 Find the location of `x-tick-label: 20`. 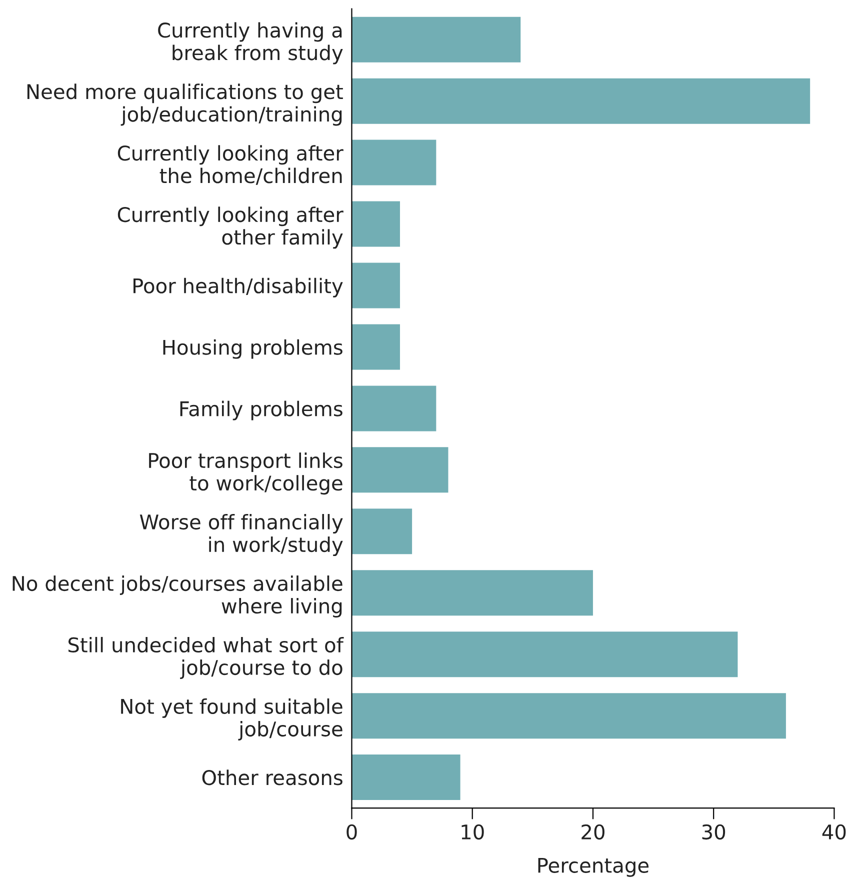

x-tick-label: 20 is located at coordinates (593, 832).